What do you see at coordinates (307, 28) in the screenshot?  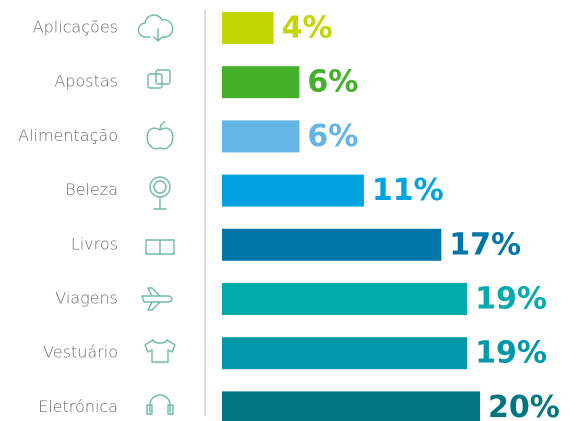 I see `value-label: 4%` at bounding box center [307, 28].